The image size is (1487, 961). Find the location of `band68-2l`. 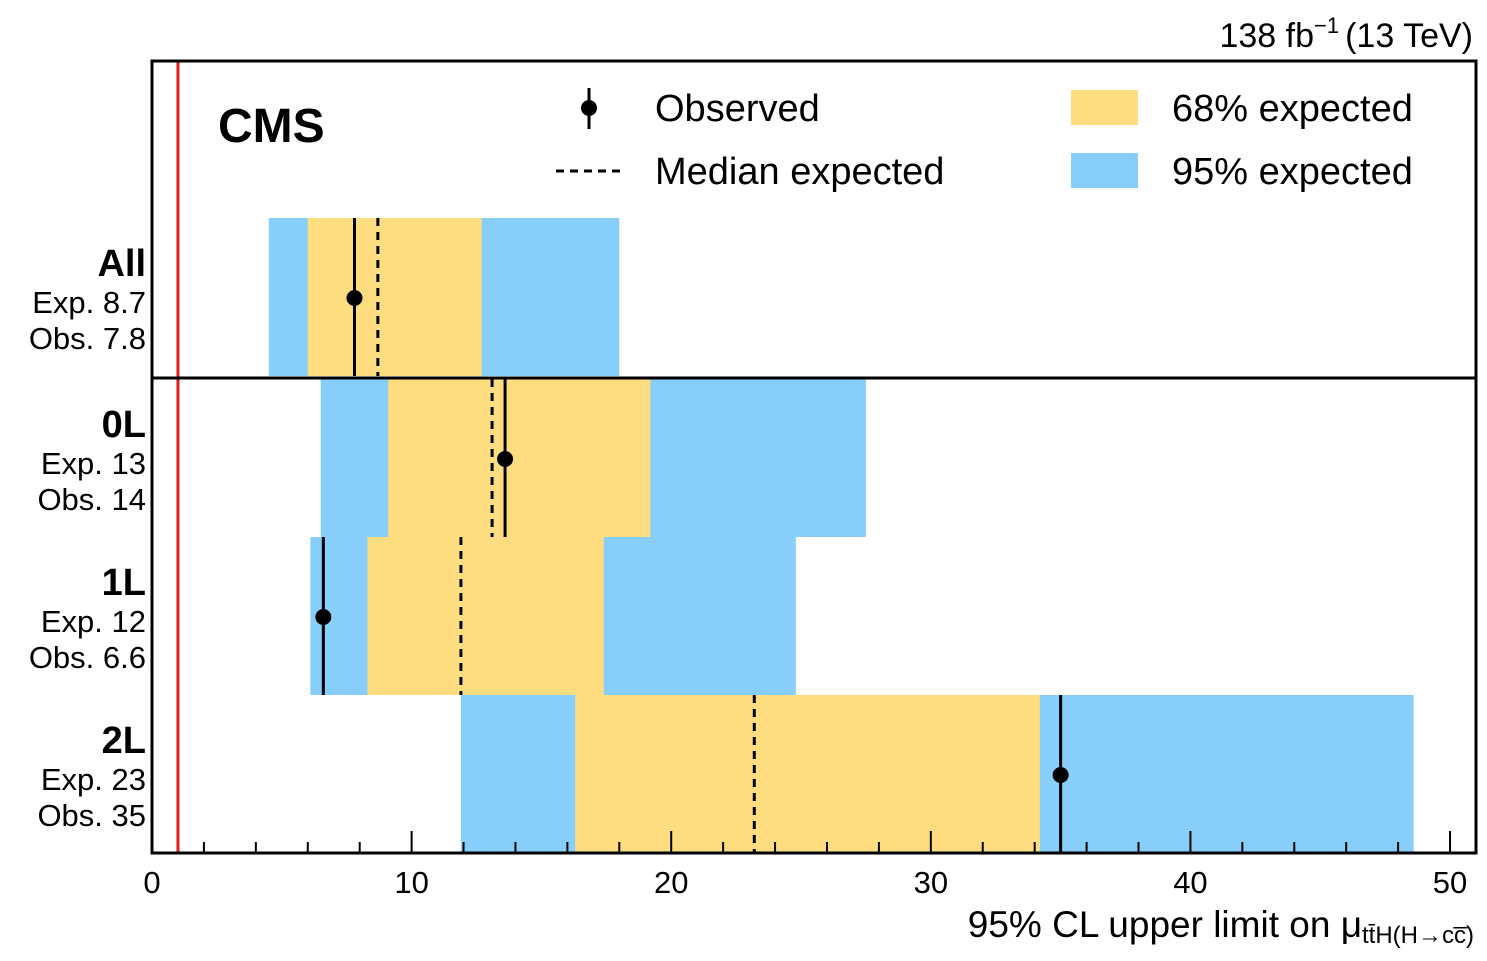

band68-2l is located at coordinates (807, 774).